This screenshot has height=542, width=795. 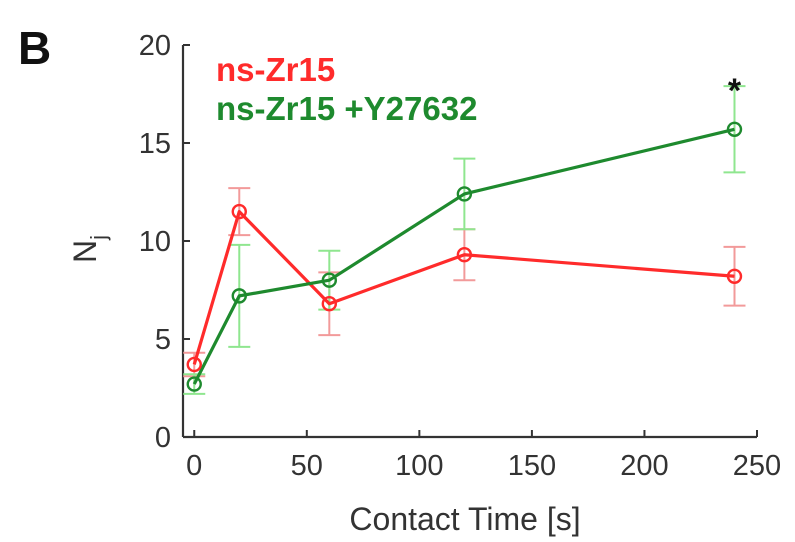 I want to click on y-tick-label: 0, so click(x=163, y=438).